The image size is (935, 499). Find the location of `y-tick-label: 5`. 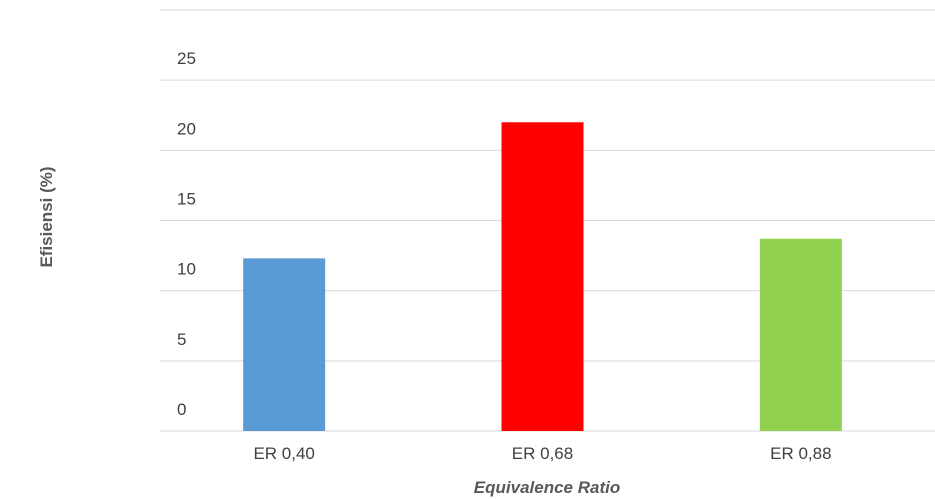

y-tick-label: 5 is located at coordinates (181, 339).